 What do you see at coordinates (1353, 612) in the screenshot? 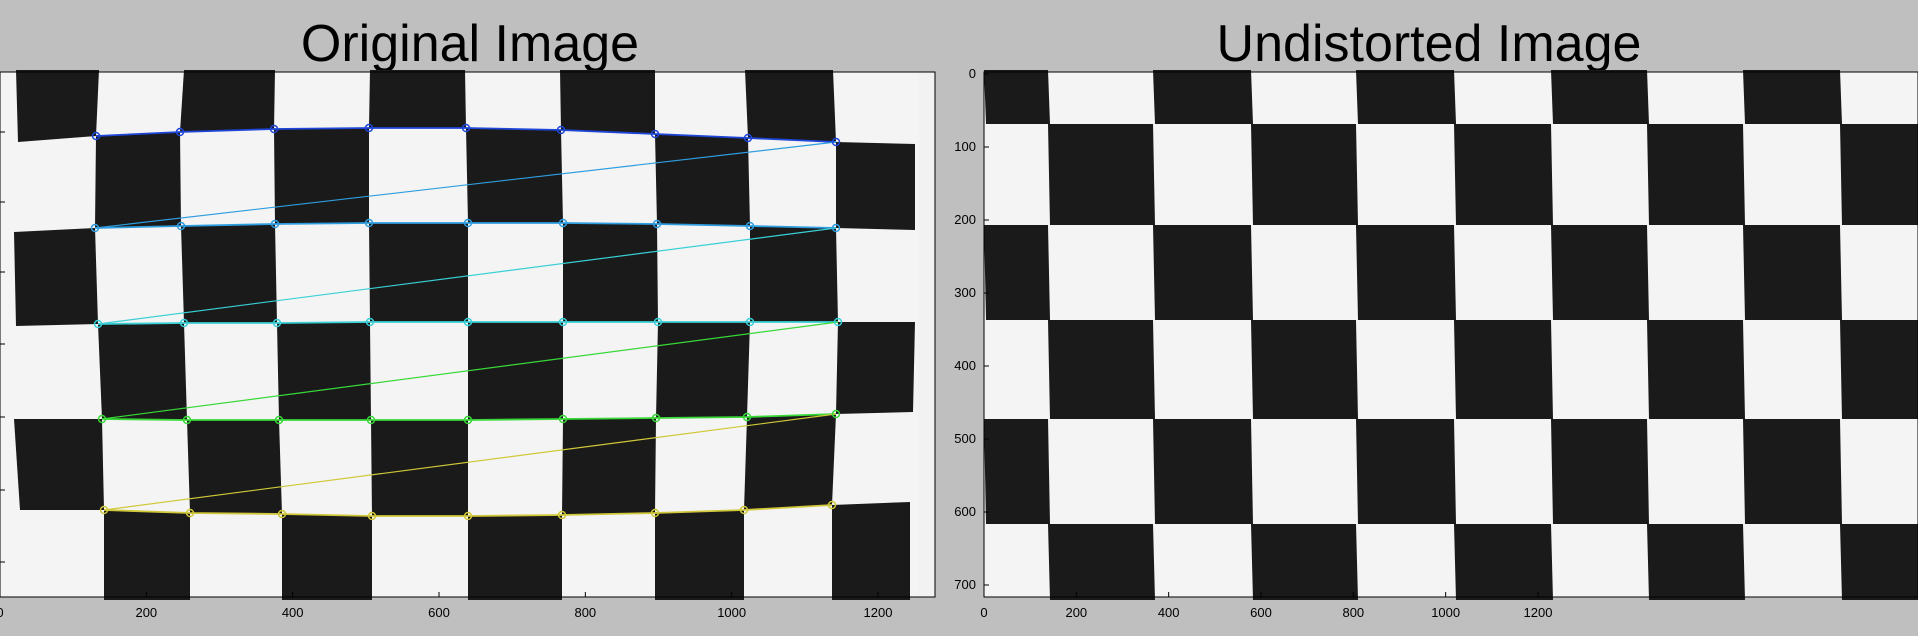
I see `x-tick-label: 800` at bounding box center [1353, 612].